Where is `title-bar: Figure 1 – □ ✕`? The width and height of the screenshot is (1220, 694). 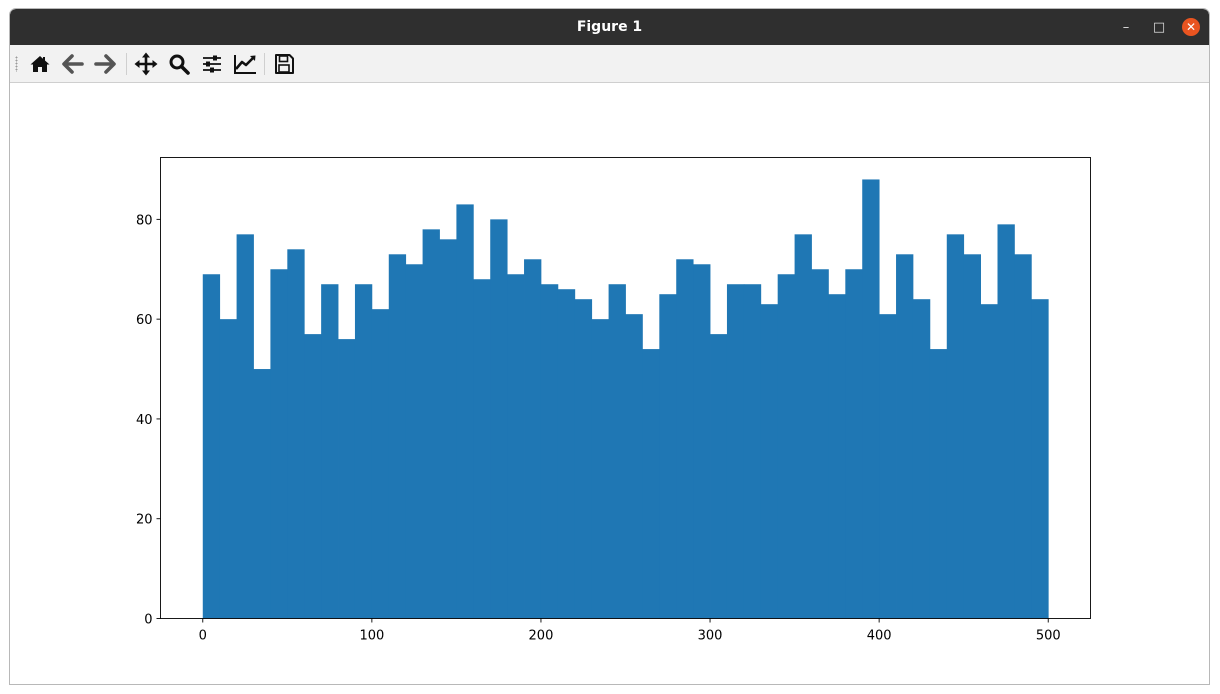
title-bar: Figure 1 – □ ✕ is located at coordinates (609, 27).